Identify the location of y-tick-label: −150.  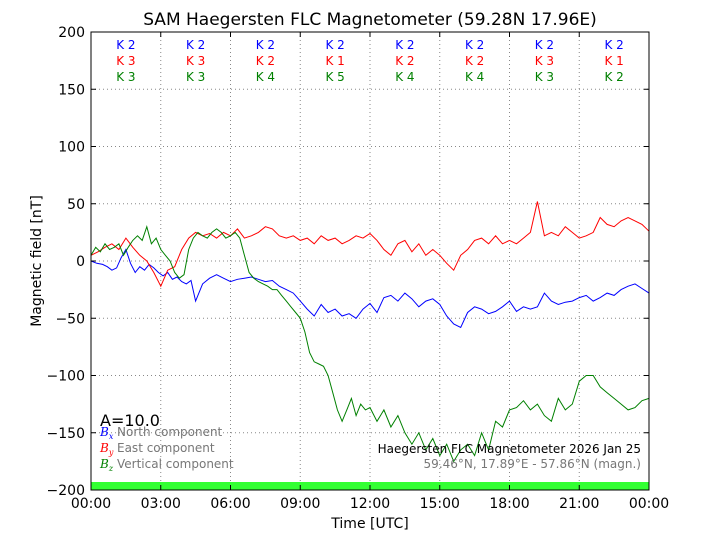
(66, 434).